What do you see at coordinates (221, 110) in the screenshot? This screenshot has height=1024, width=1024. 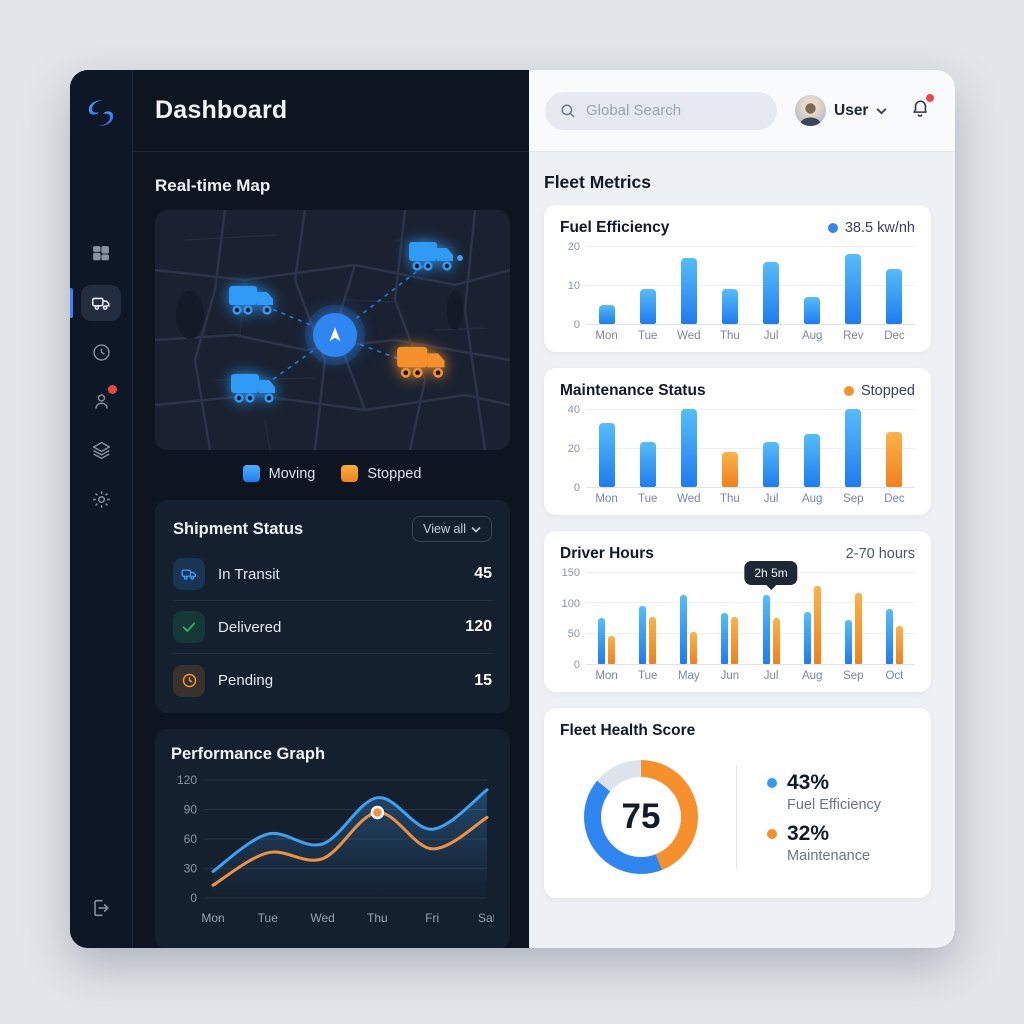 I see `page-title: Dashboard` at bounding box center [221, 110].